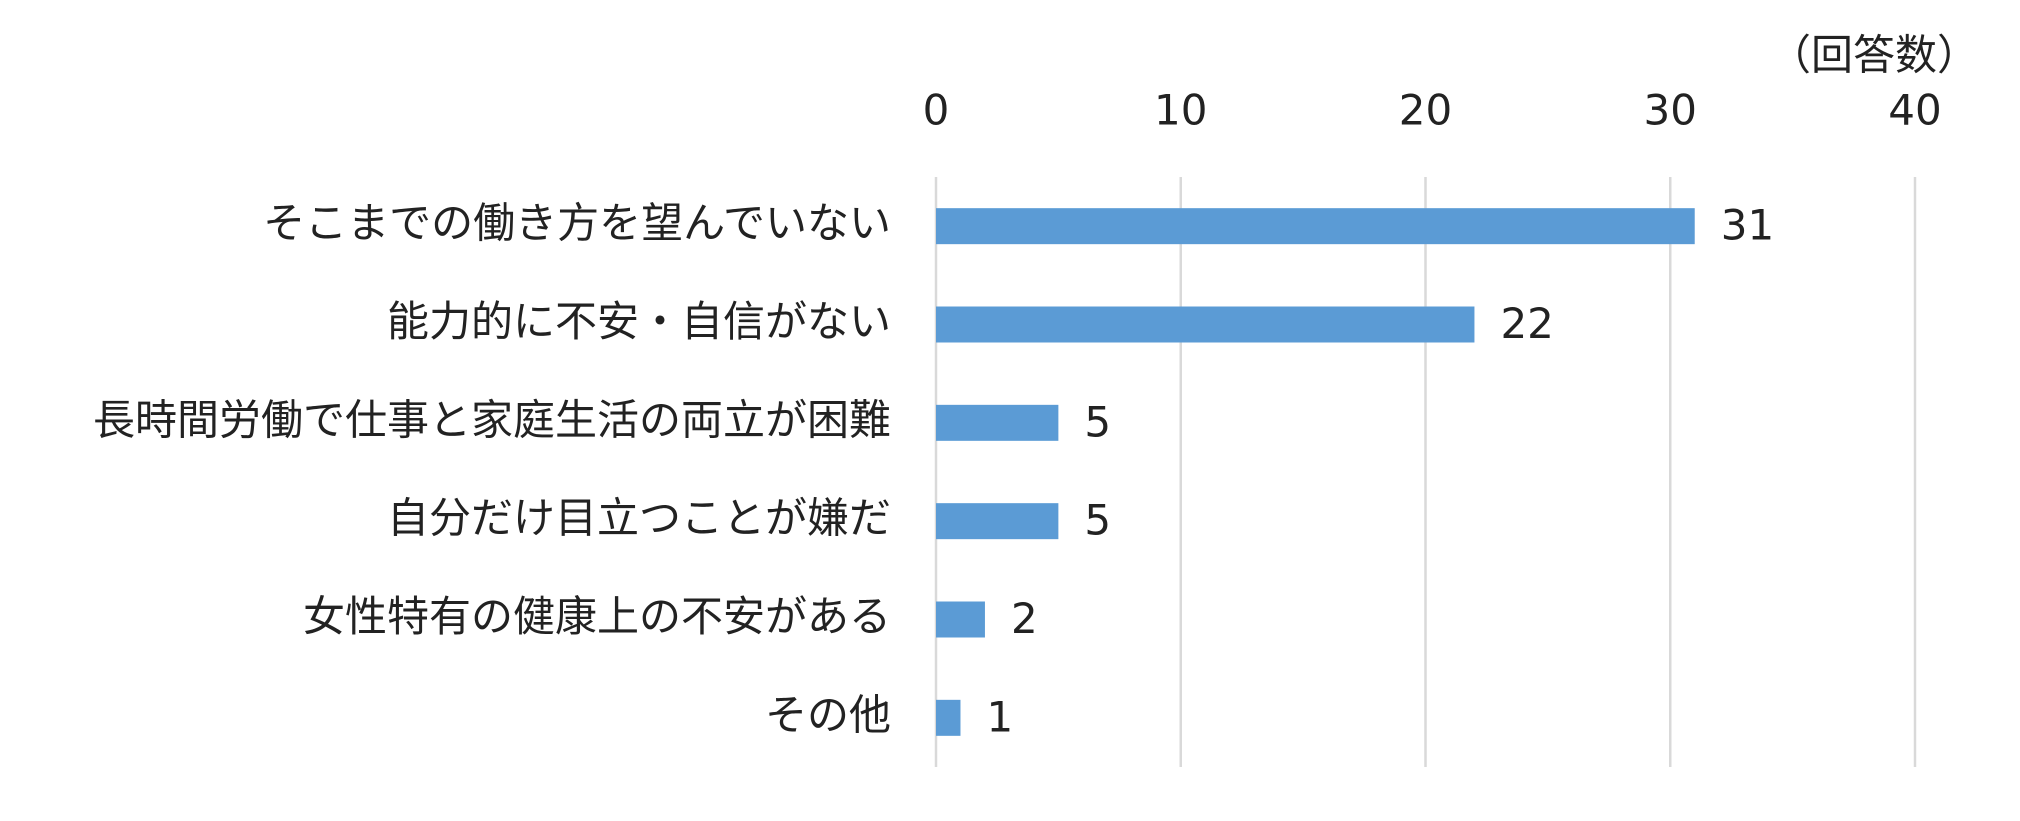 This screenshot has width=2020, height=821. I want to click on value-label: 2, so click(1024, 618).